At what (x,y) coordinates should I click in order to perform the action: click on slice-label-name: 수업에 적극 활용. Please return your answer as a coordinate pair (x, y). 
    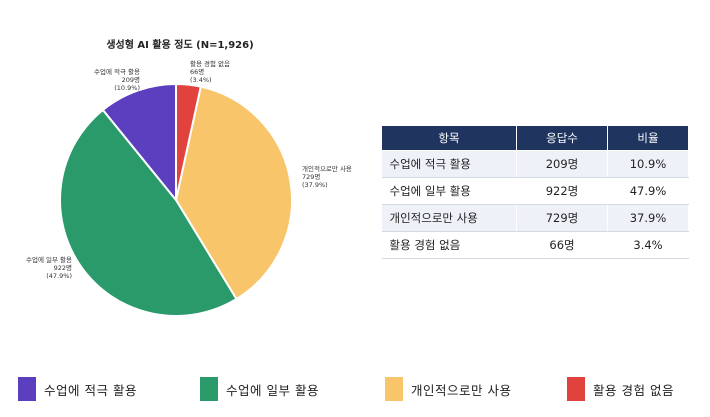
    Looking at the image, I should click on (117, 72).